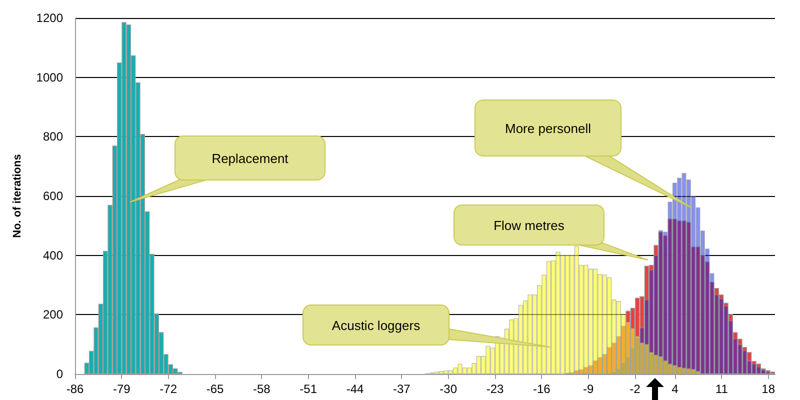 This screenshot has height=400, width=800. What do you see at coordinates (53, 137) in the screenshot?
I see `y-tick-label: 800` at bounding box center [53, 137].